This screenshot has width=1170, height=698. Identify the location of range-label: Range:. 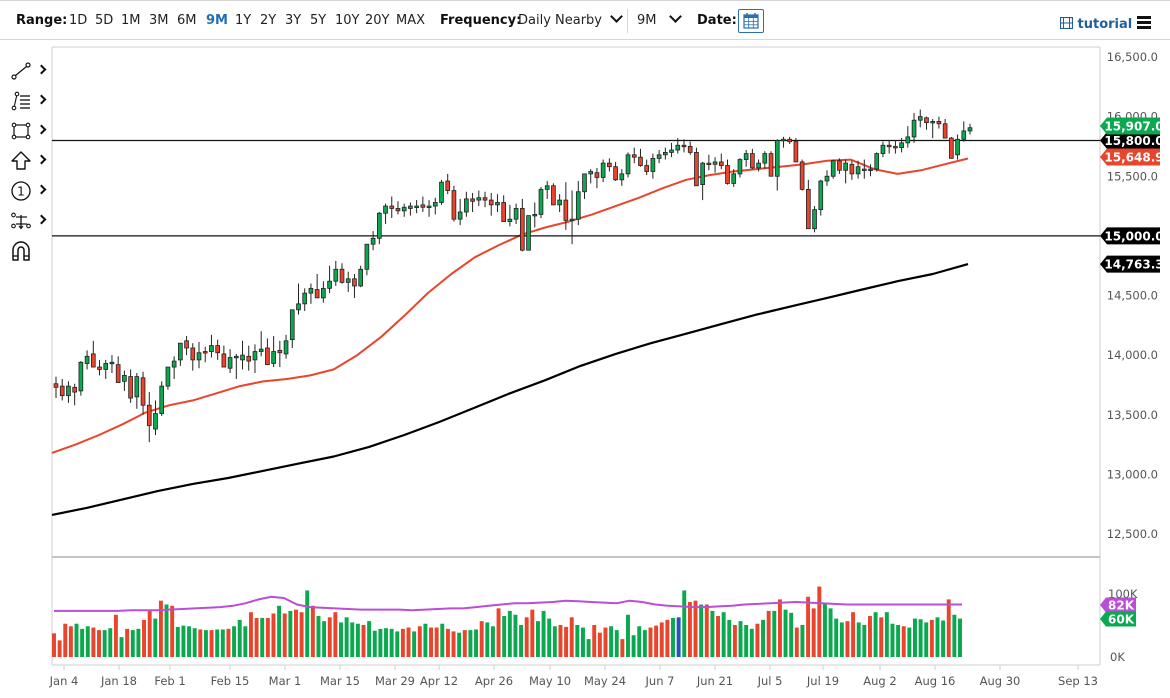
(42, 20).